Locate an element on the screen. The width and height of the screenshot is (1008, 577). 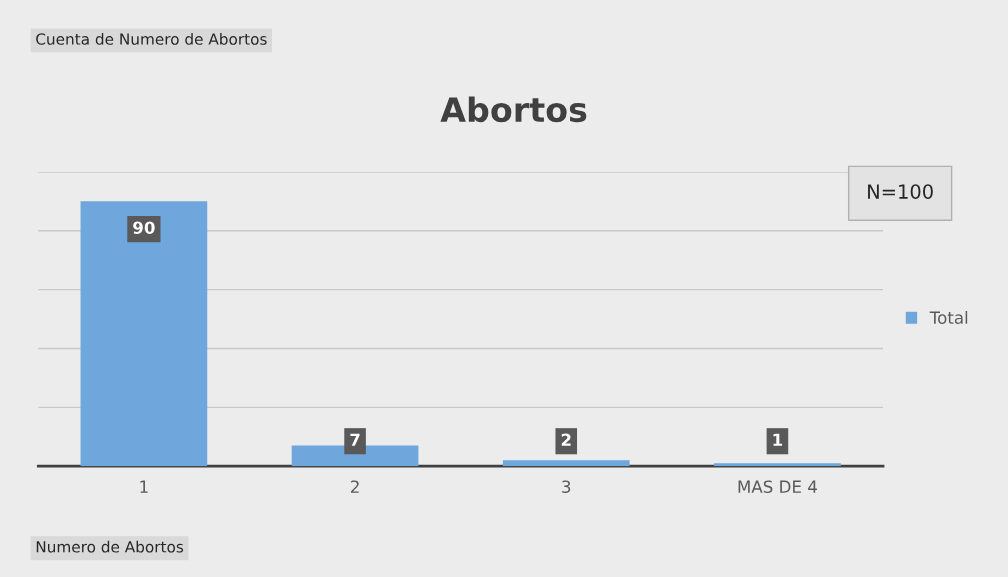
text: Numero de Abortos is located at coordinates (110, 546).